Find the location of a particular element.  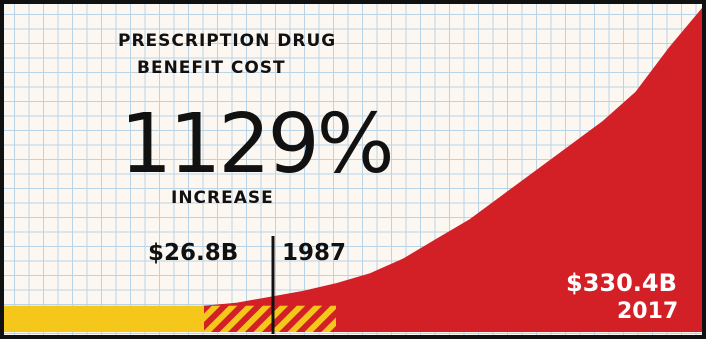

start-value-label: $26.8B is located at coordinates (193, 253).